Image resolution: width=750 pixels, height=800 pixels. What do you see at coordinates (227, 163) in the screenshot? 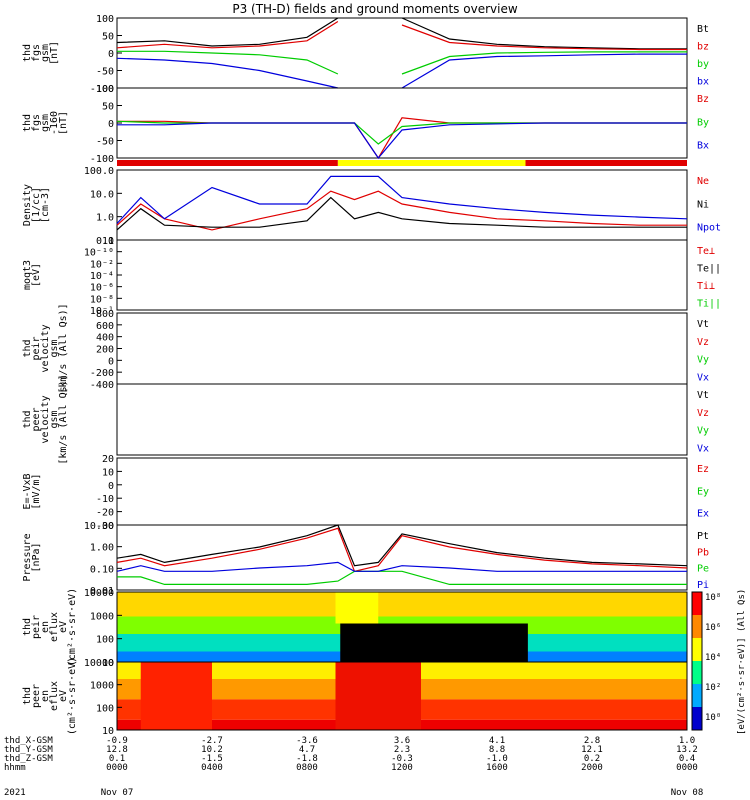
I see `status-bar-red` at bounding box center [227, 163].